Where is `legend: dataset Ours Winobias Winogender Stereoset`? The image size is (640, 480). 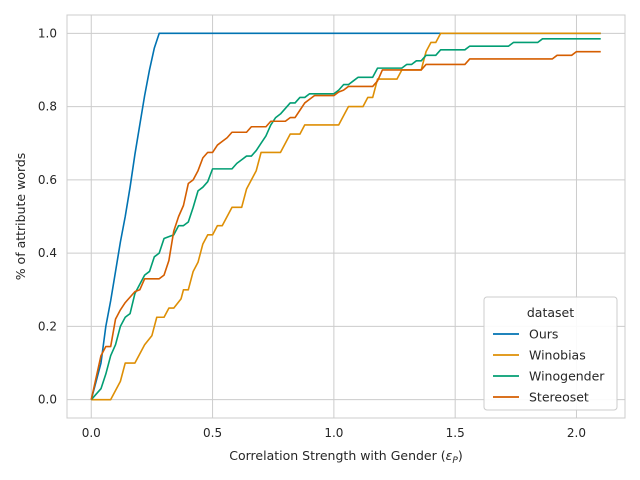
legend: dataset Ours Winobias Winogender Stereoset is located at coordinates (550, 353).